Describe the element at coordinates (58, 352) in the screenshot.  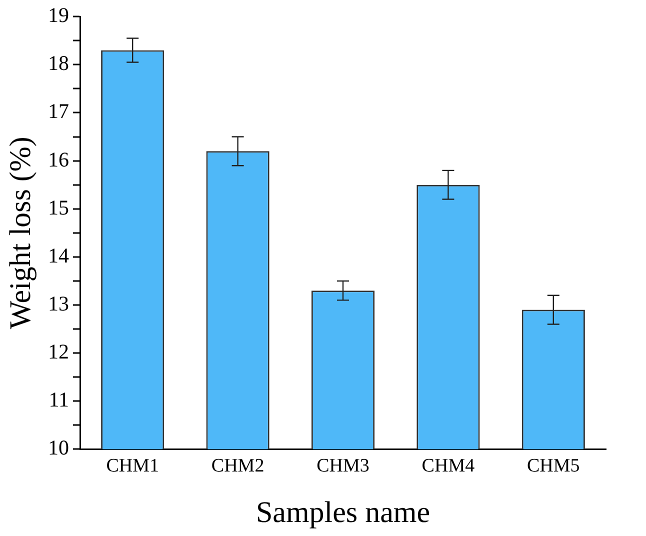
I see `y-tick-label: 12` at that location.